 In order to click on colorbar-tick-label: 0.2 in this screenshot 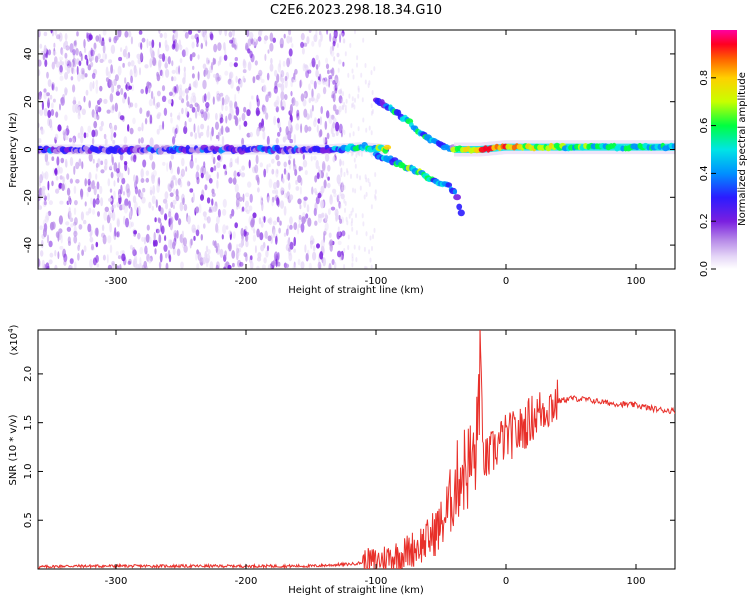, I will do `click(704, 221)`.